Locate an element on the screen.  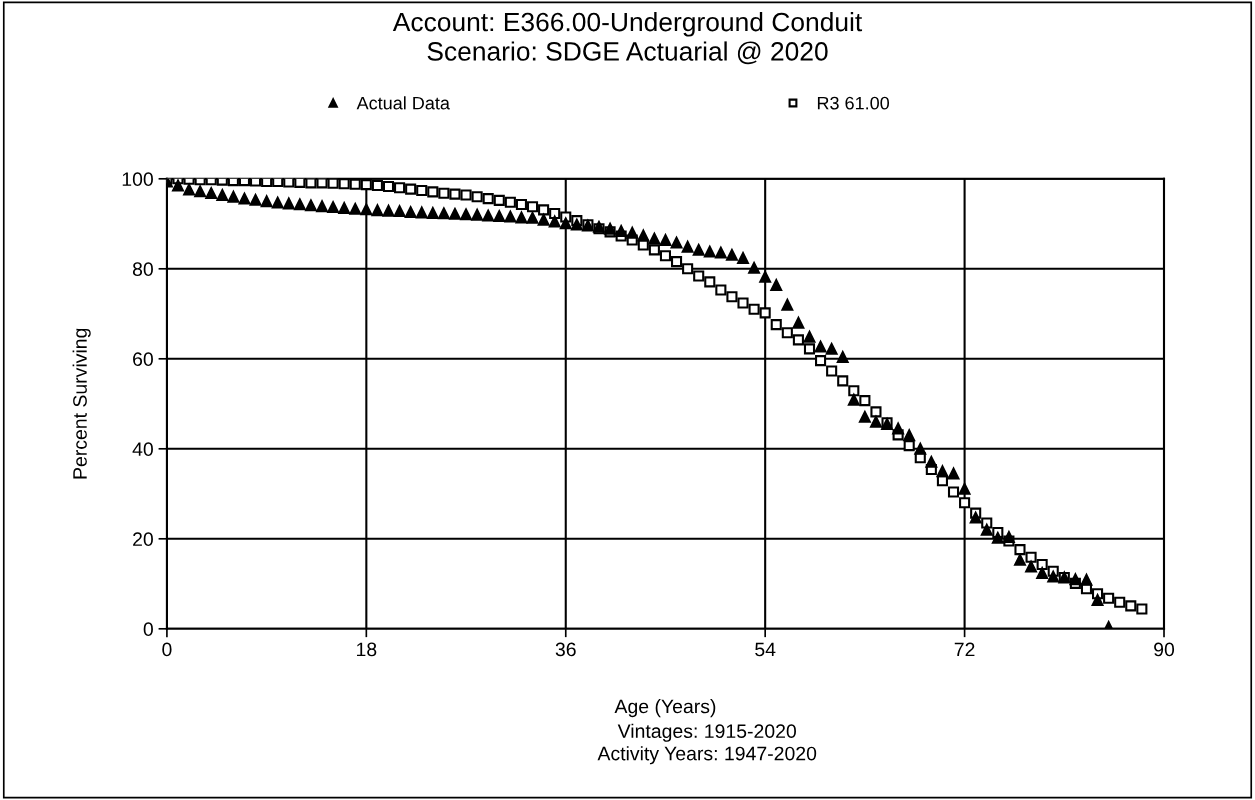
text: Activity Years: 1947-2020 is located at coordinates (707, 755).